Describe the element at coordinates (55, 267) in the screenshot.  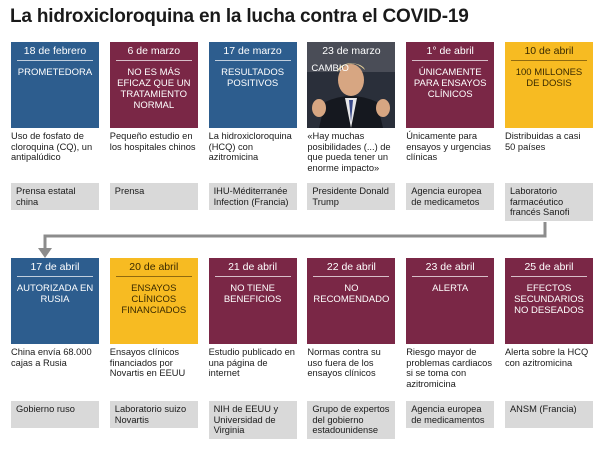
I see `event-date: 17 de abril` at that location.